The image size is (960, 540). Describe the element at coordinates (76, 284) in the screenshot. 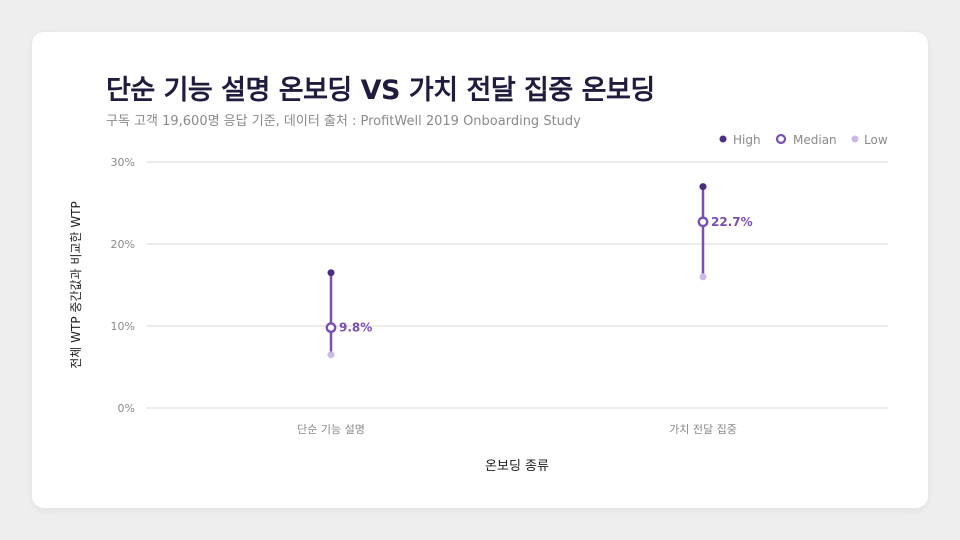

I see `y-axis-label: 전체 WTP 중간값과 비교한 WTP` at that location.